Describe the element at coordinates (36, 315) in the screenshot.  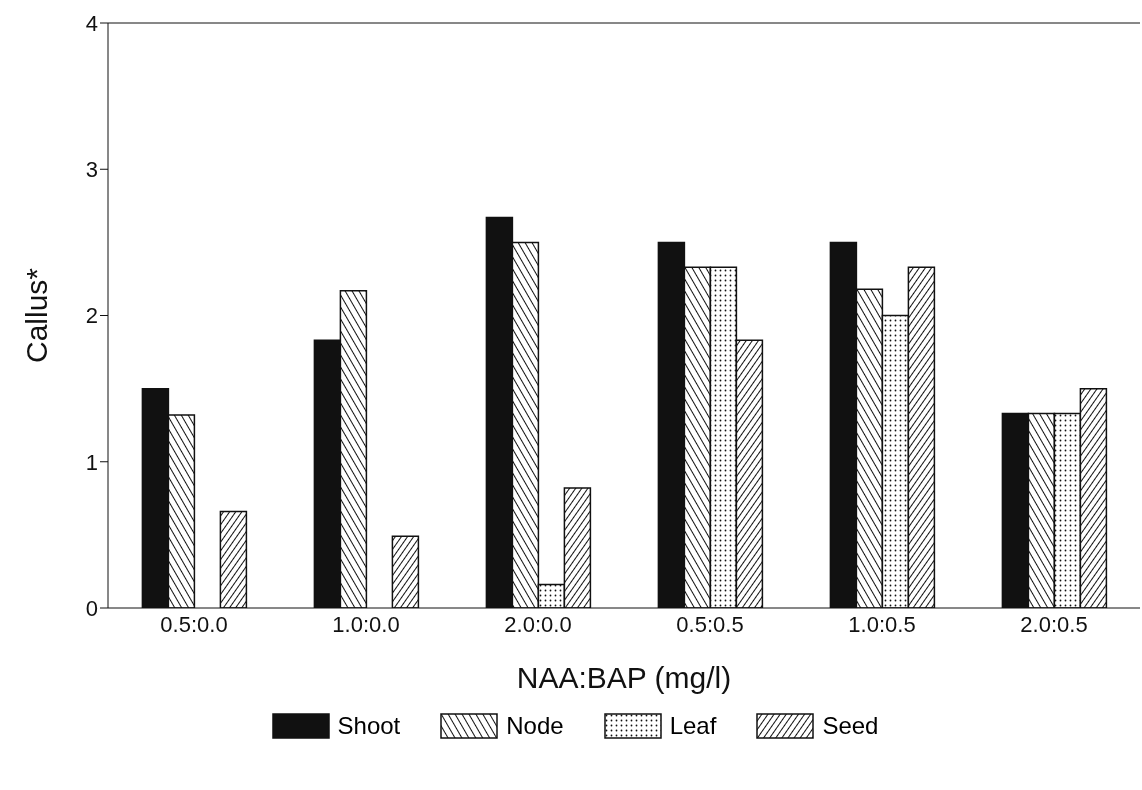
I see `y-axis-title: Callus*` at that location.